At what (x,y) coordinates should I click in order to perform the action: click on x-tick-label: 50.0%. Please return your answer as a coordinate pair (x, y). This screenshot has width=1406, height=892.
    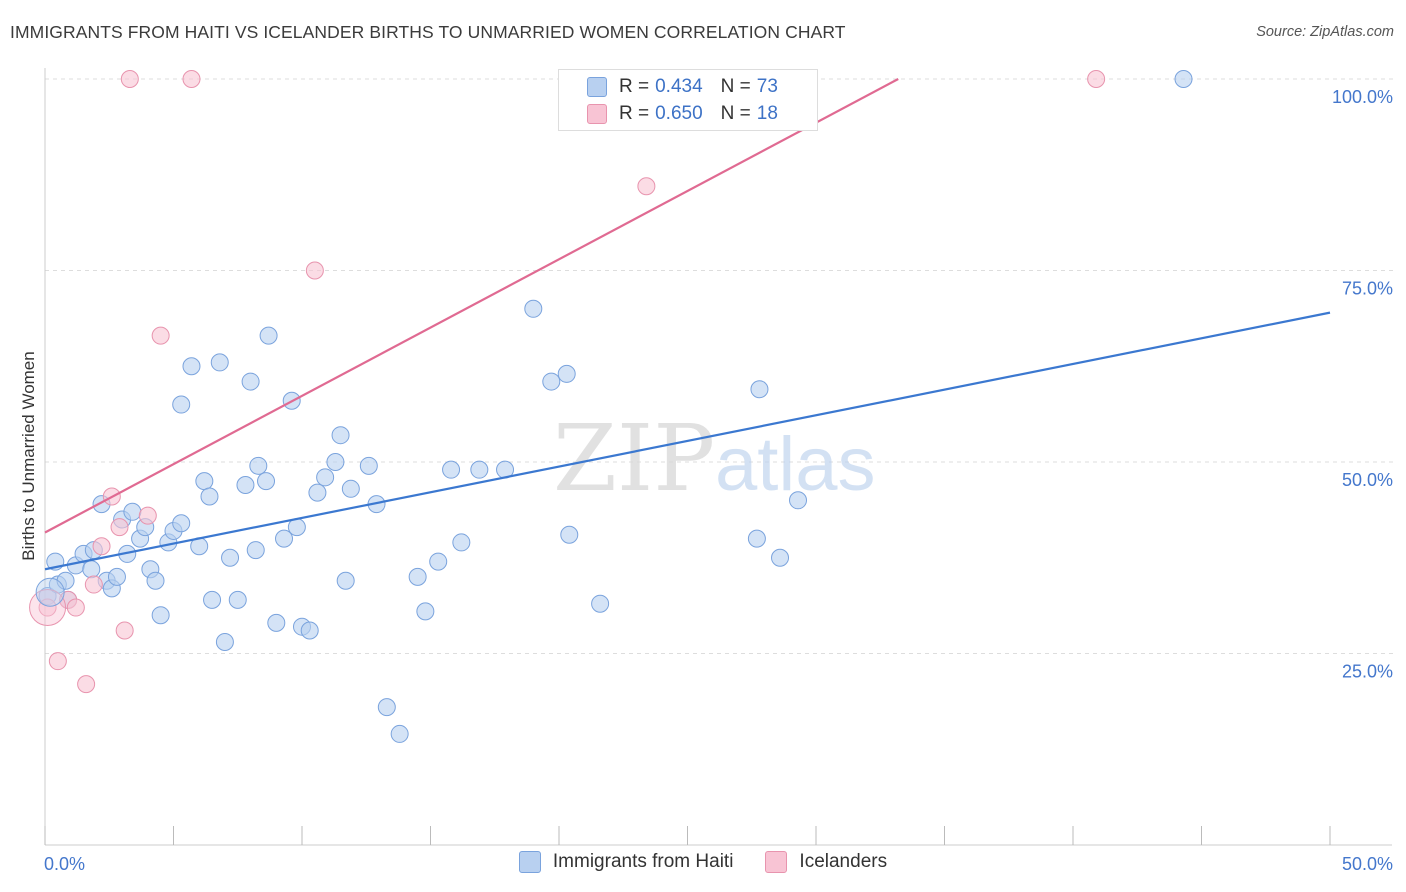
    Looking at the image, I should click on (1367, 864).